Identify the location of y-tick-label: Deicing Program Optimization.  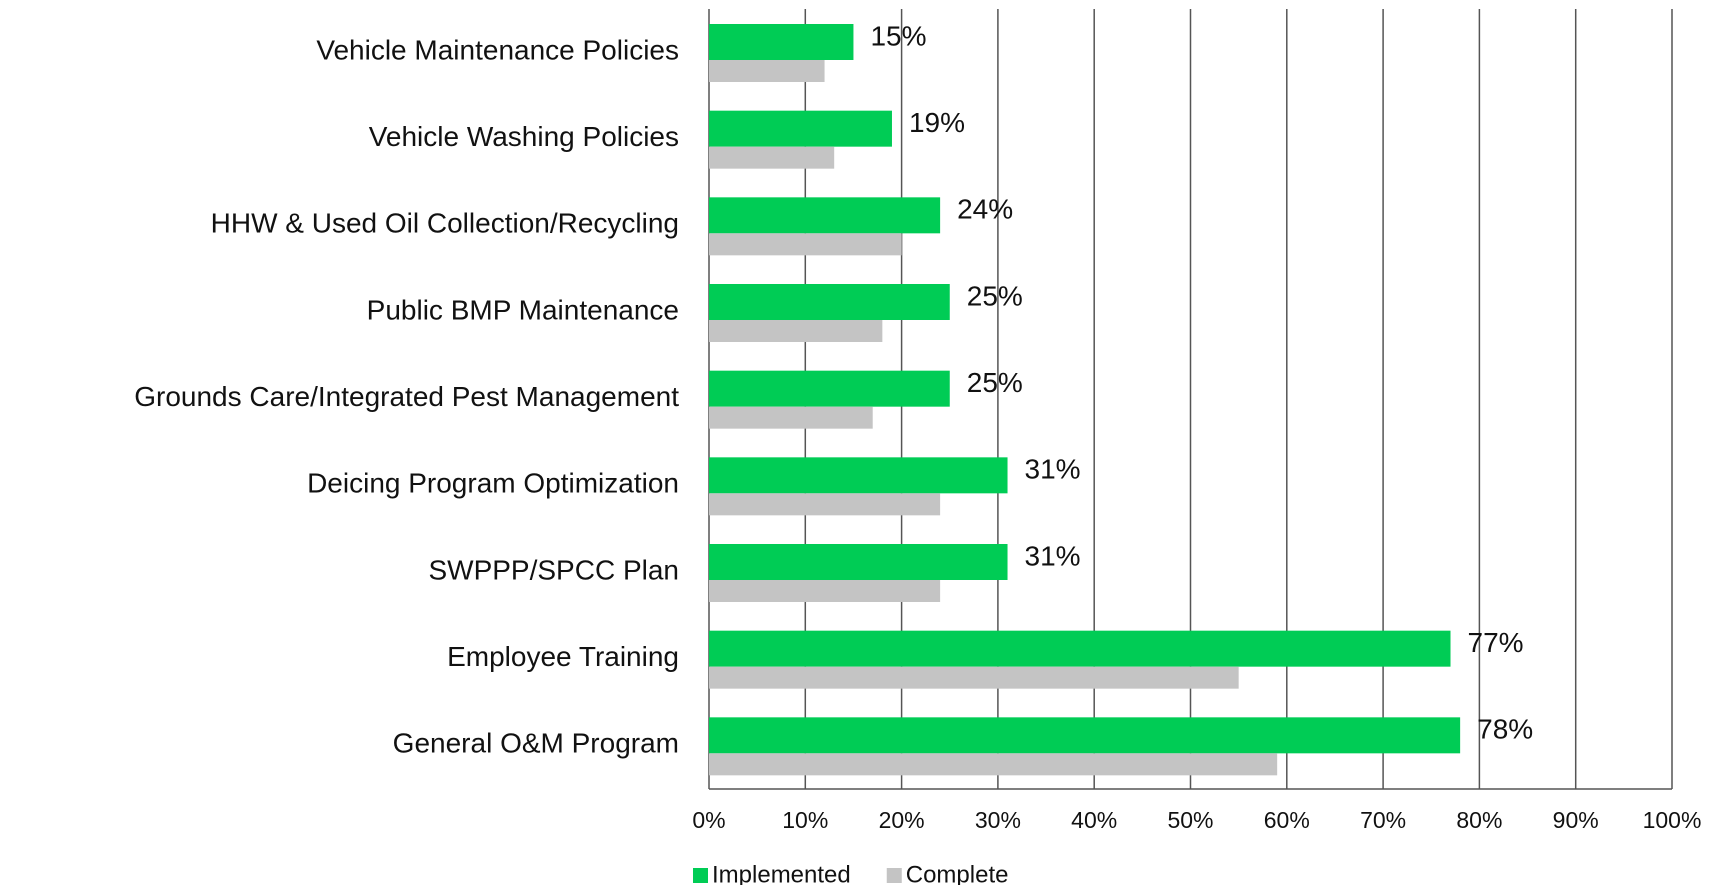
(493, 483).